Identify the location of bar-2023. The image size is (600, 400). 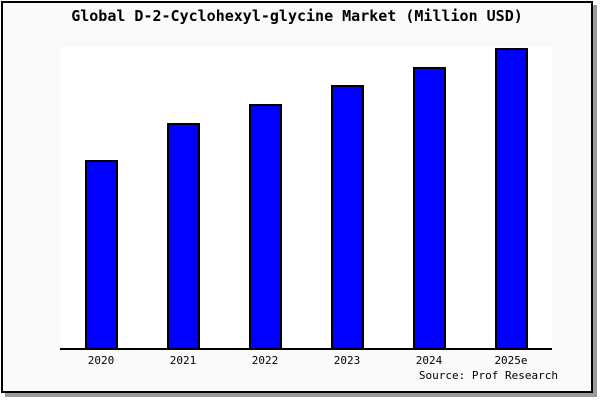
(347, 216).